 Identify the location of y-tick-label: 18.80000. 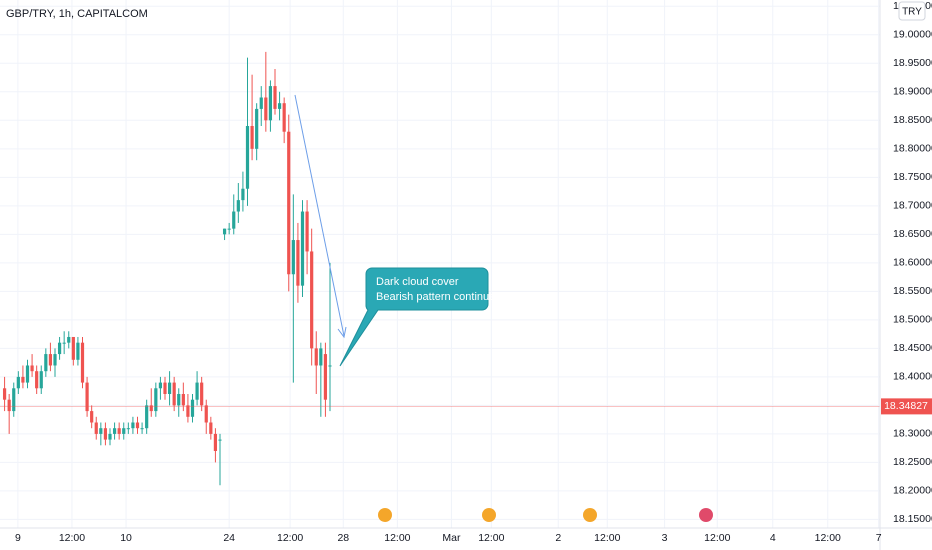
(912, 149).